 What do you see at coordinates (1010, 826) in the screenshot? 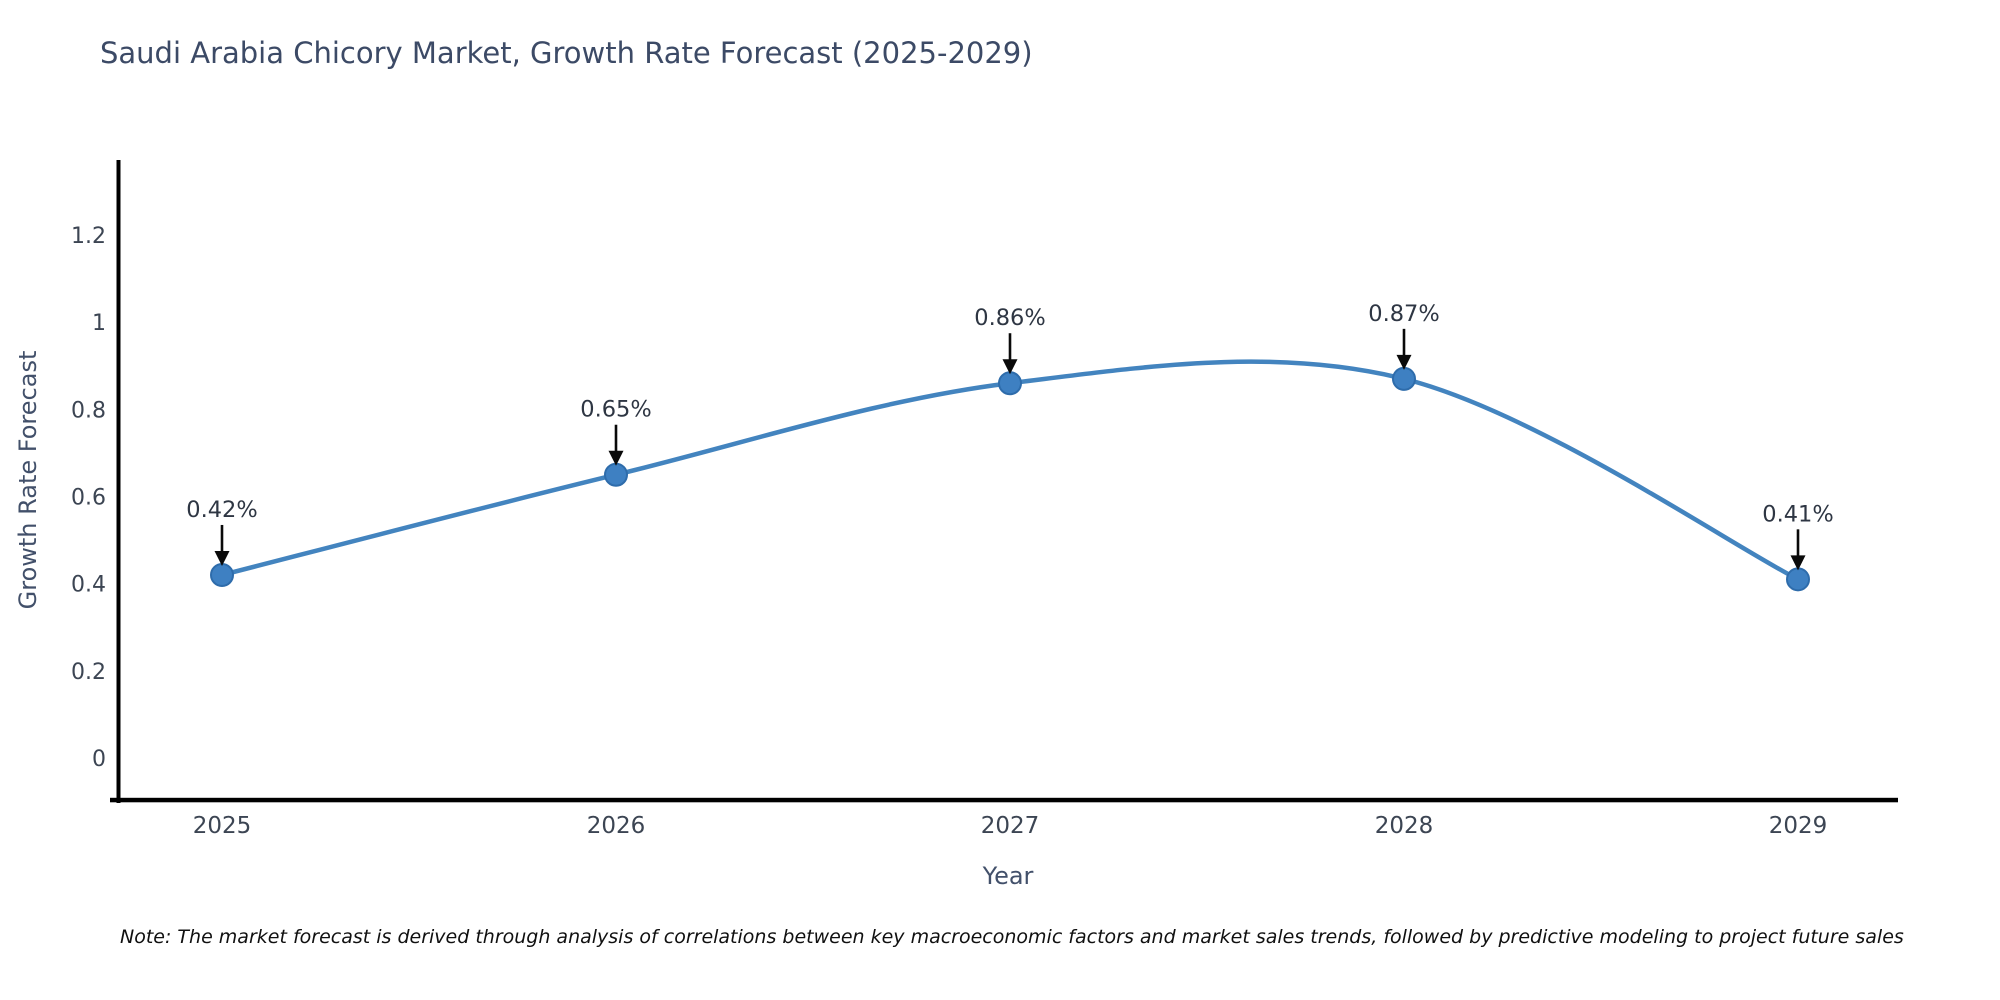
I see `x-tick-label: 2027` at bounding box center [1010, 826].